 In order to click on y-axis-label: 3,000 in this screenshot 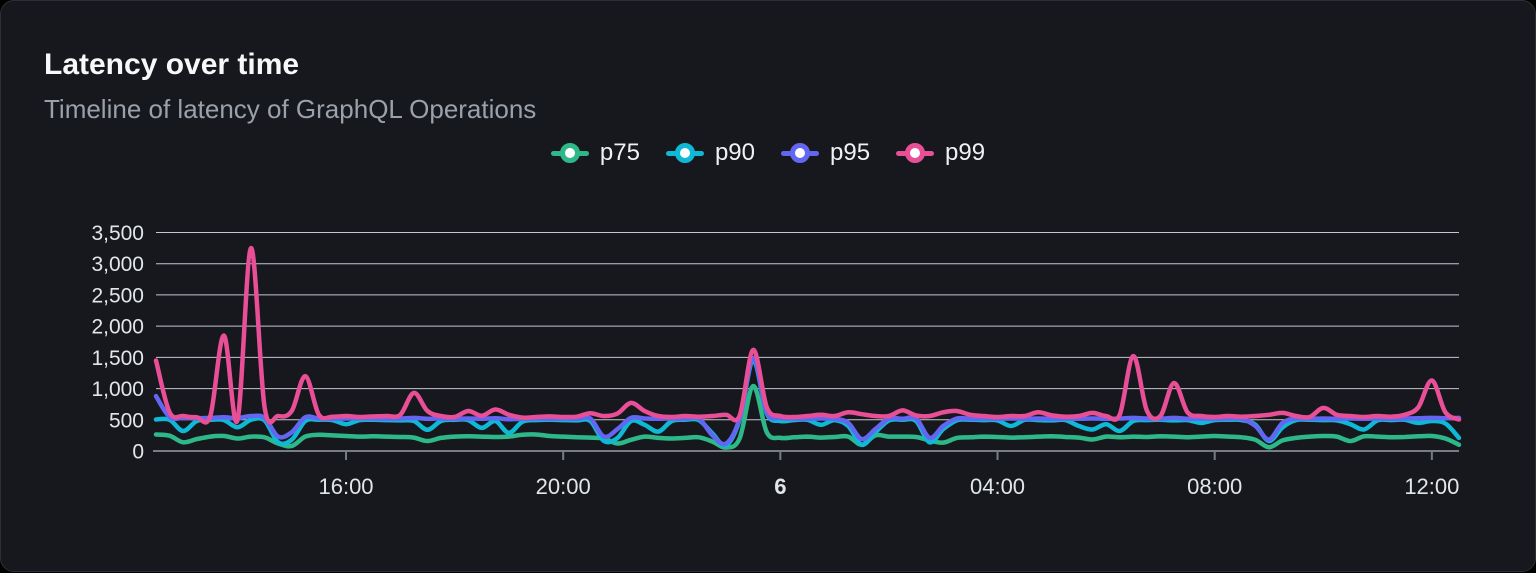, I will do `click(117, 264)`.